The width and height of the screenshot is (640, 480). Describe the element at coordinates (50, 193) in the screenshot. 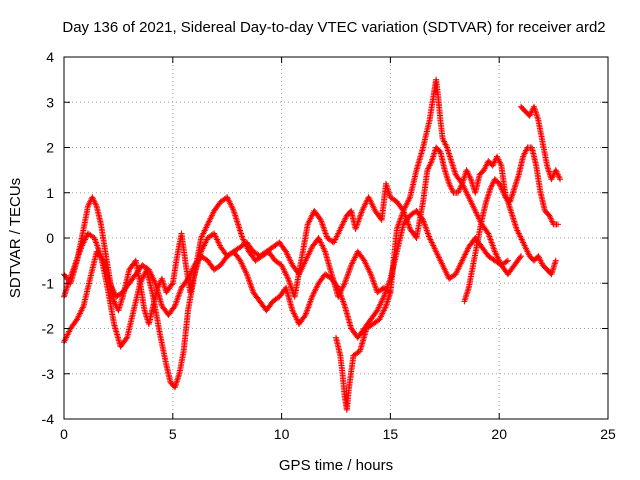

I see `y-tick-label: 1` at that location.